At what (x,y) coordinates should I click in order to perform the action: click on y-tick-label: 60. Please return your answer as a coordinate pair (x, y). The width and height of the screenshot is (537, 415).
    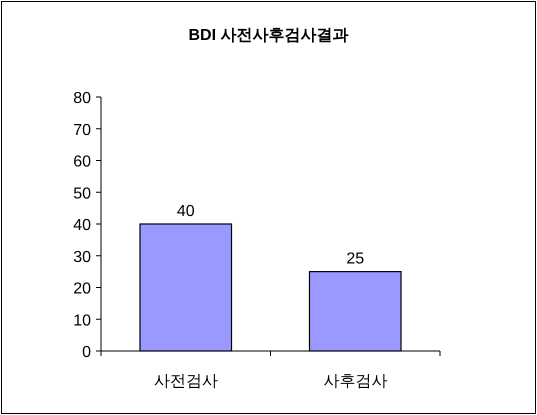
    Looking at the image, I should click on (82, 162).